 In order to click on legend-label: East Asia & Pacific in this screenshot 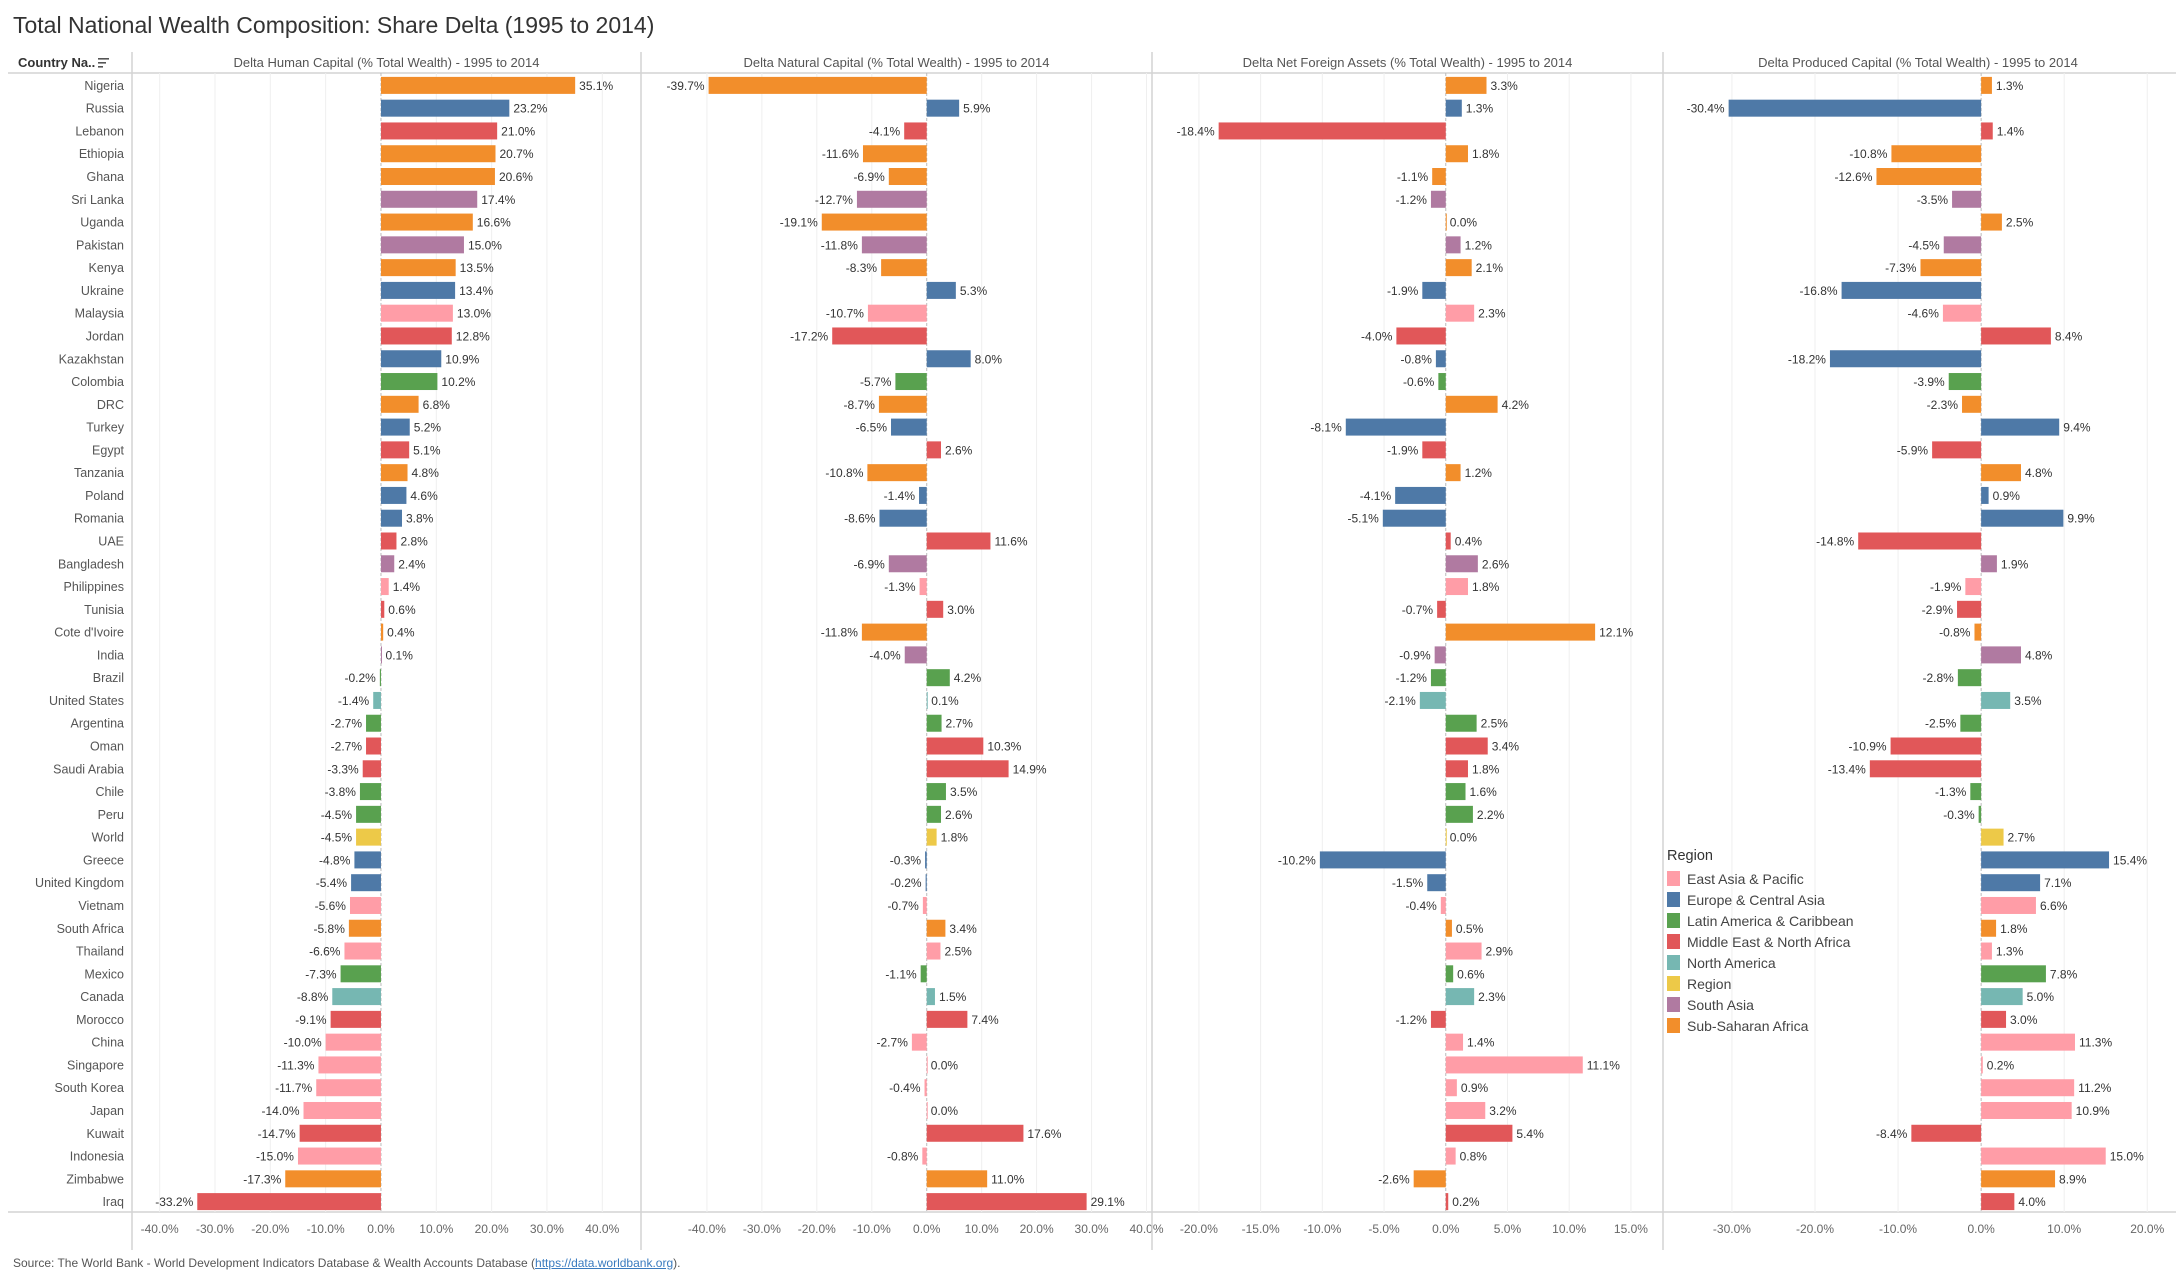, I will do `click(1745, 878)`.